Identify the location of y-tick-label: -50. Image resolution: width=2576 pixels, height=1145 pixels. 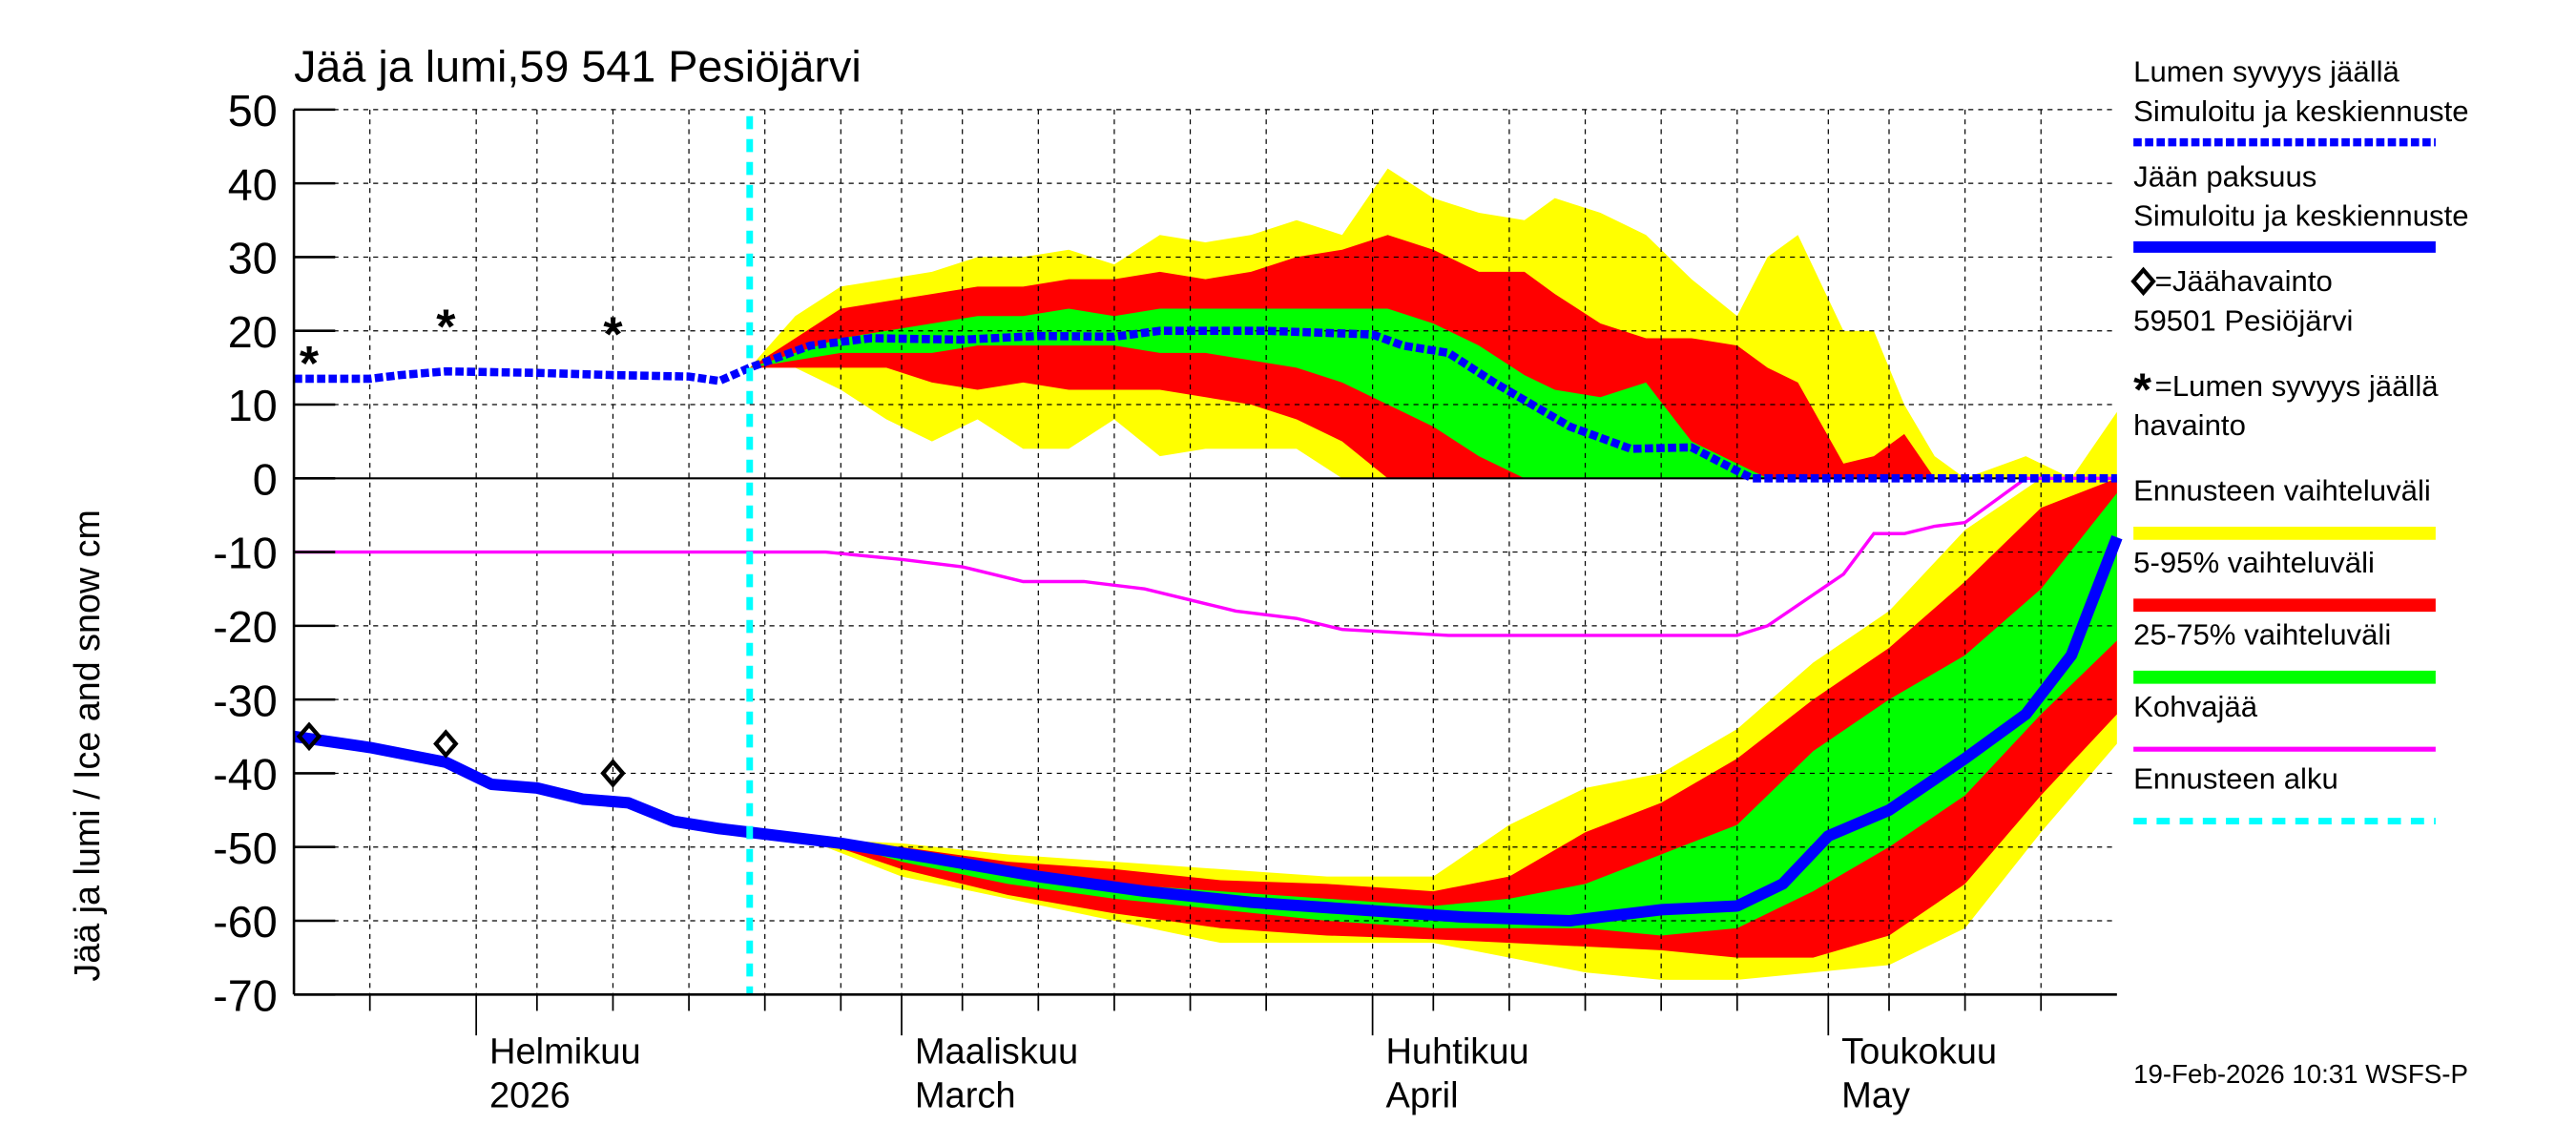
(245, 848).